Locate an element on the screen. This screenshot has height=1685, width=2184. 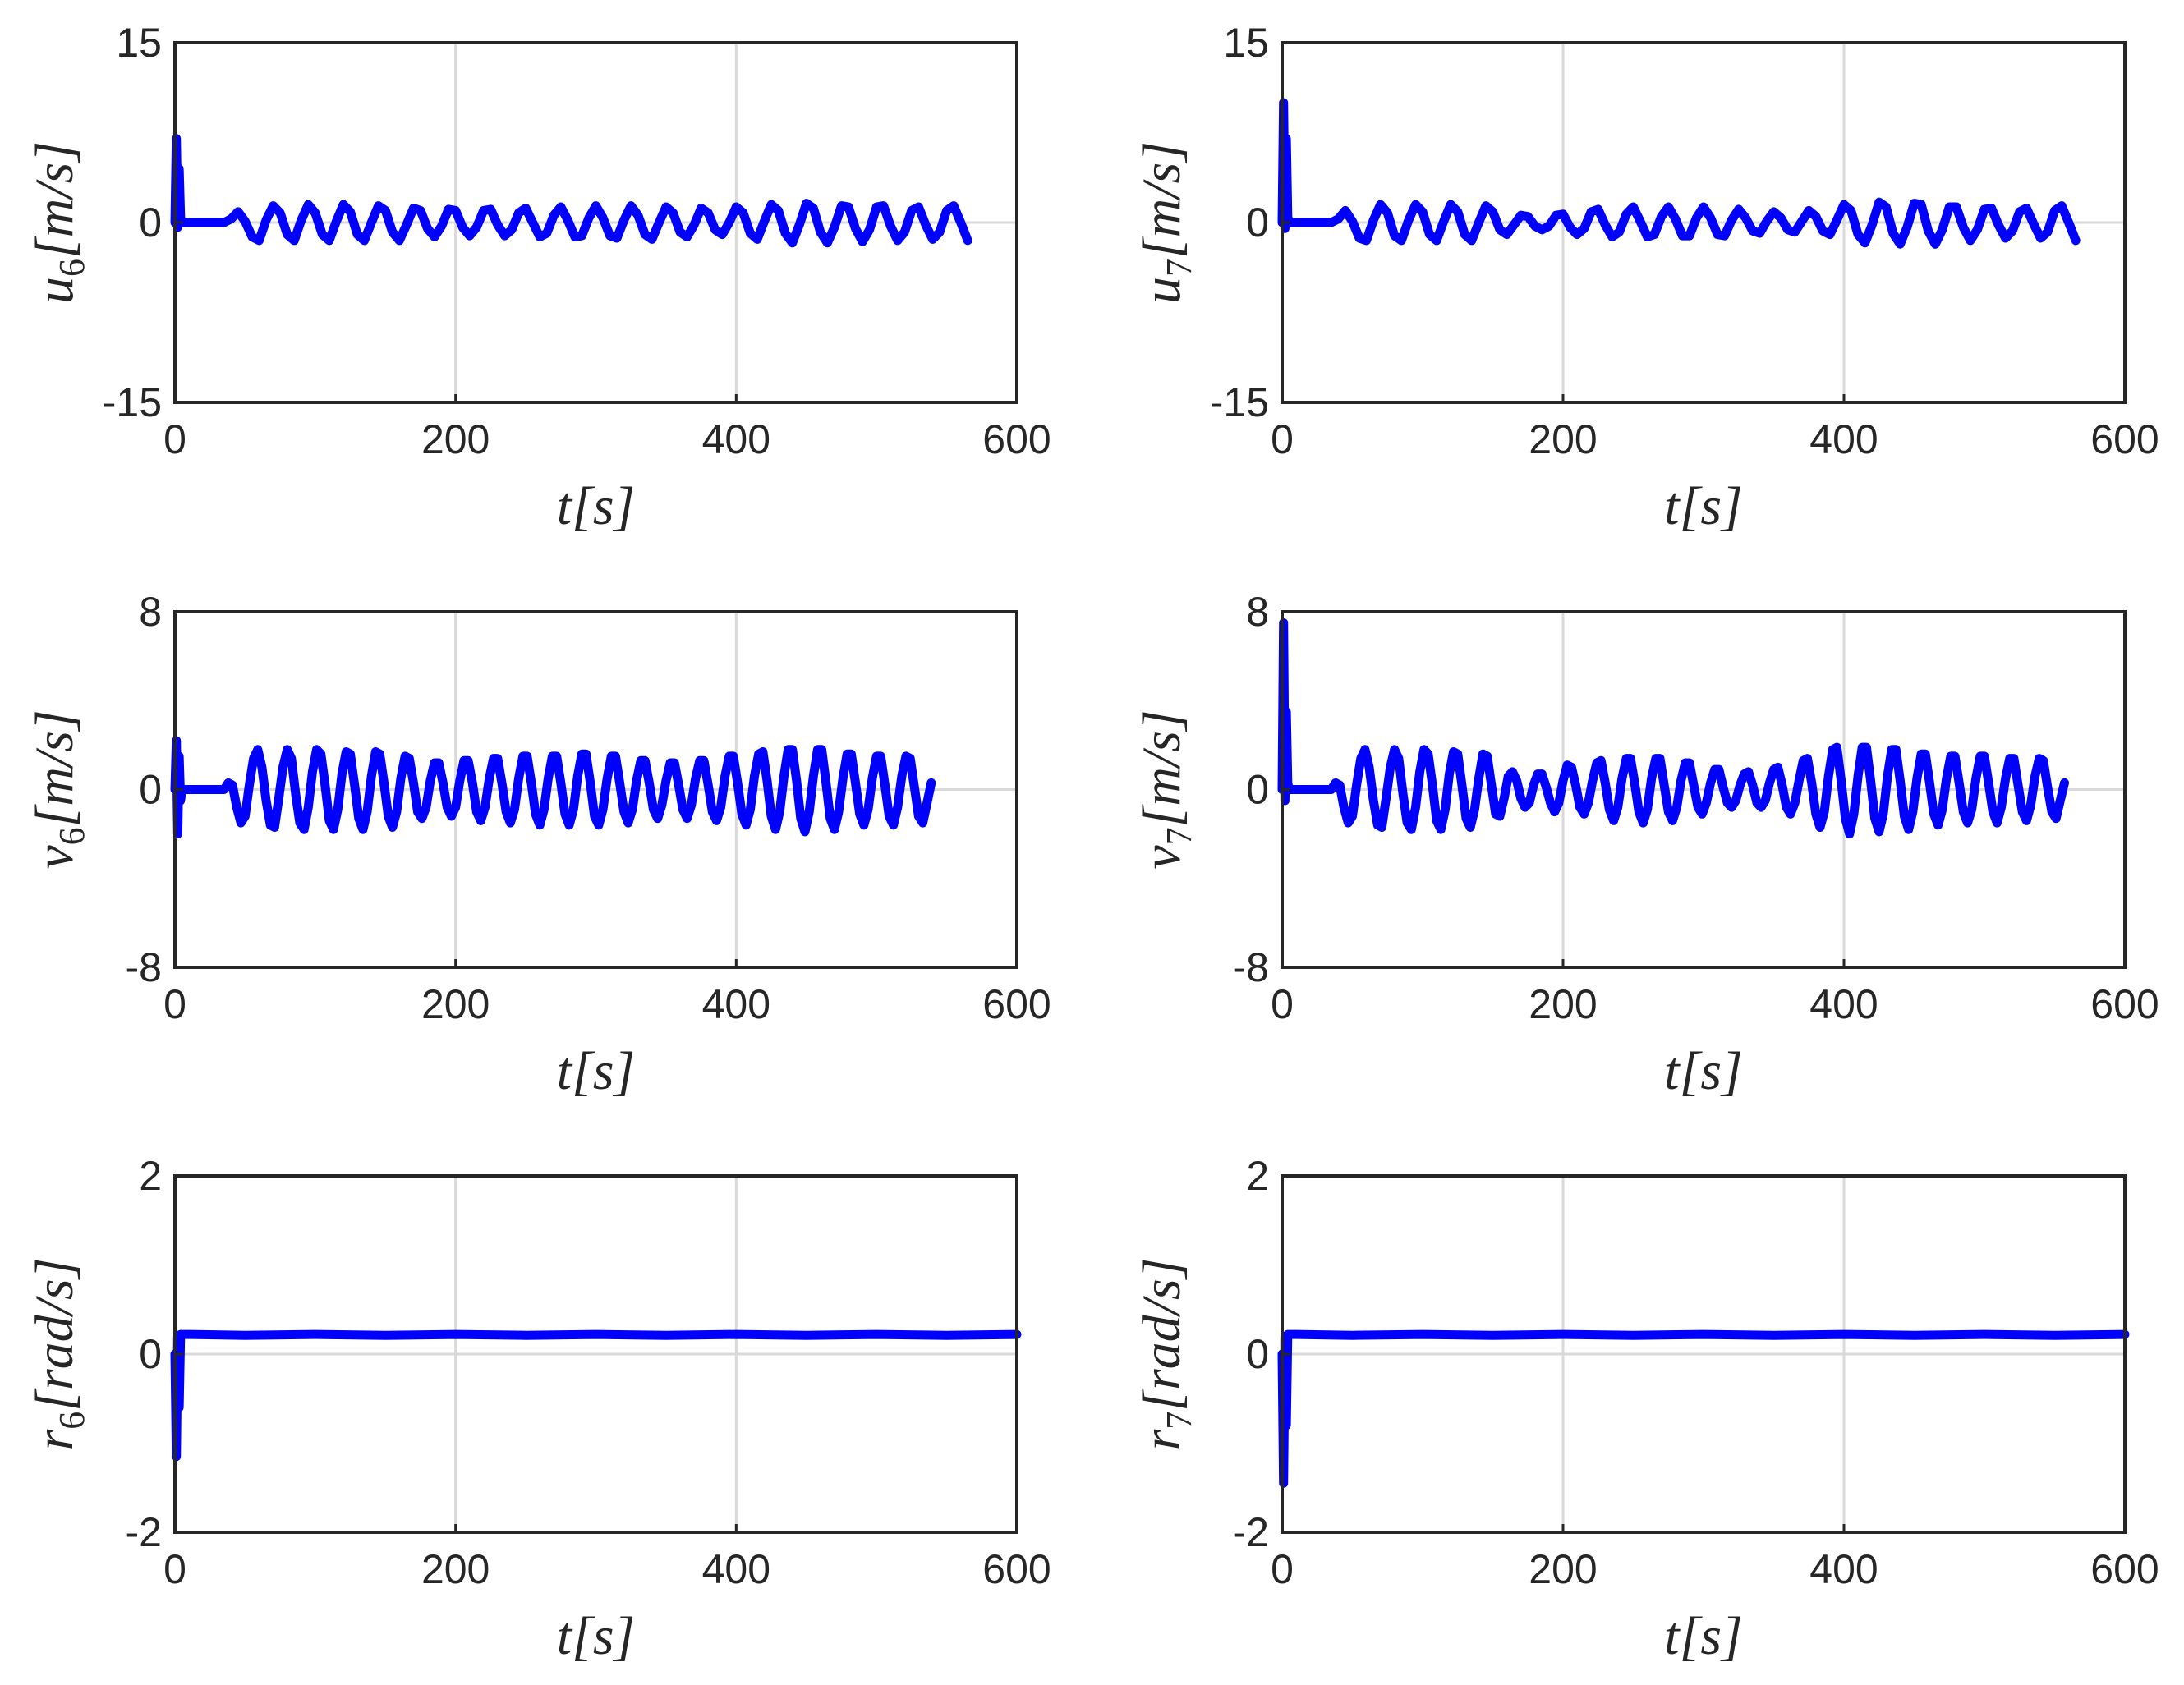
y-axis-label: r7[rad/s] is located at coordinates (1165, 1354).